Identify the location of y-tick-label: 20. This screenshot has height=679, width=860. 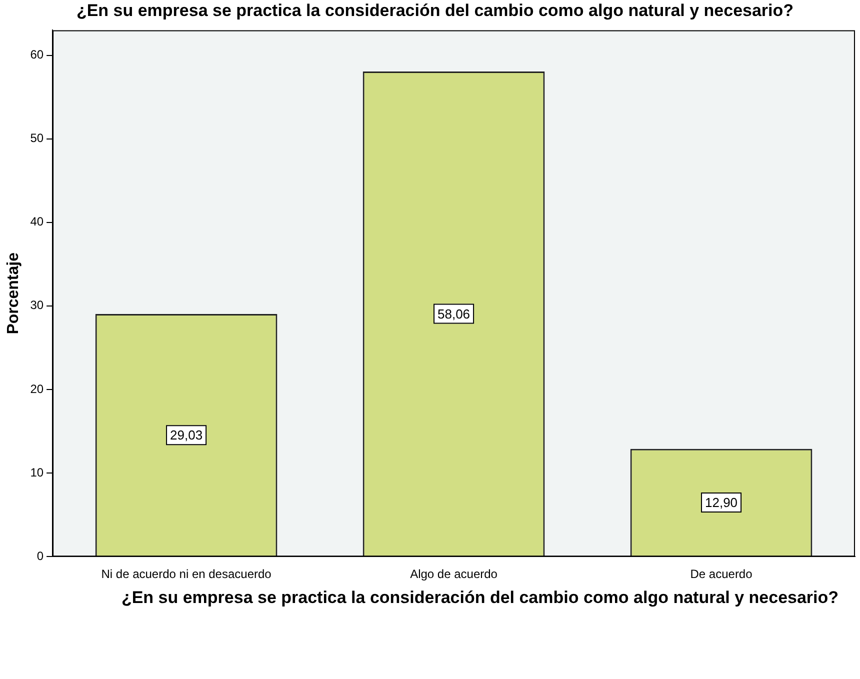
(37, 389).